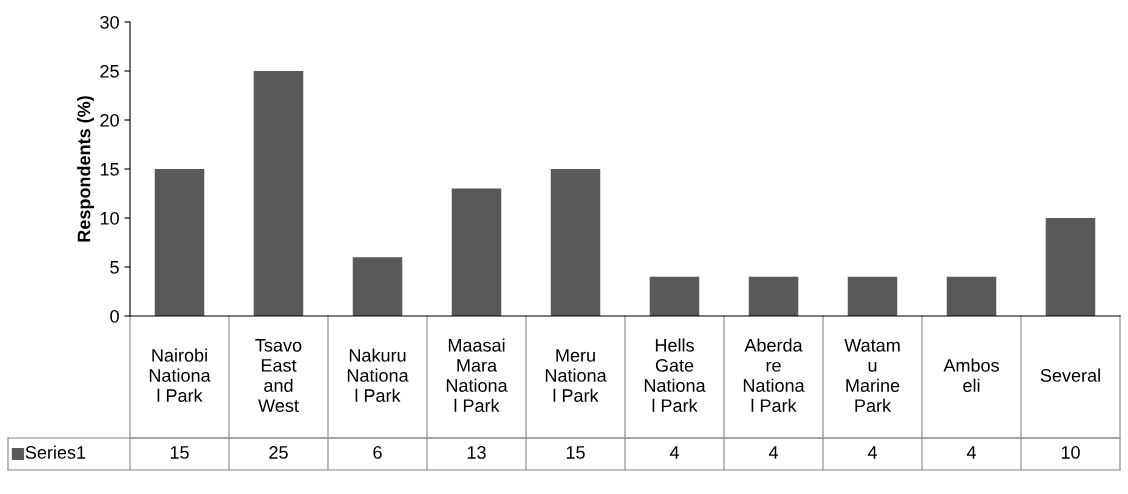 This screenshot has height=494, width=1128. What do you see at coordinates (278, 375) in the screenshot?
I see `x-tick-label: Tsavo East and West` at bounding box center [278, 375].